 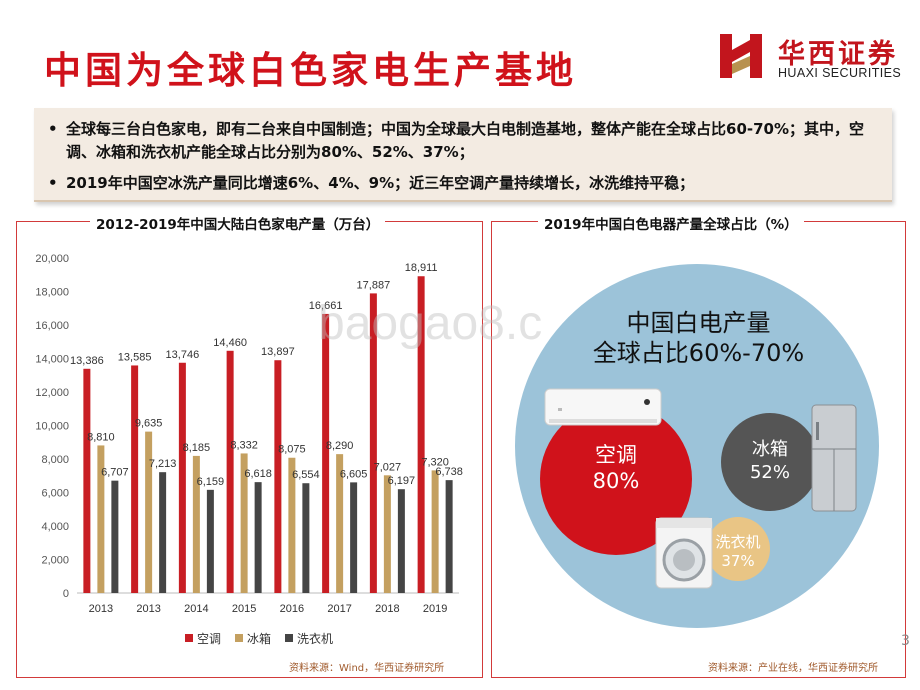 I want to click on logo-chinese-name: 华西证券, so click(x=838, y=54).